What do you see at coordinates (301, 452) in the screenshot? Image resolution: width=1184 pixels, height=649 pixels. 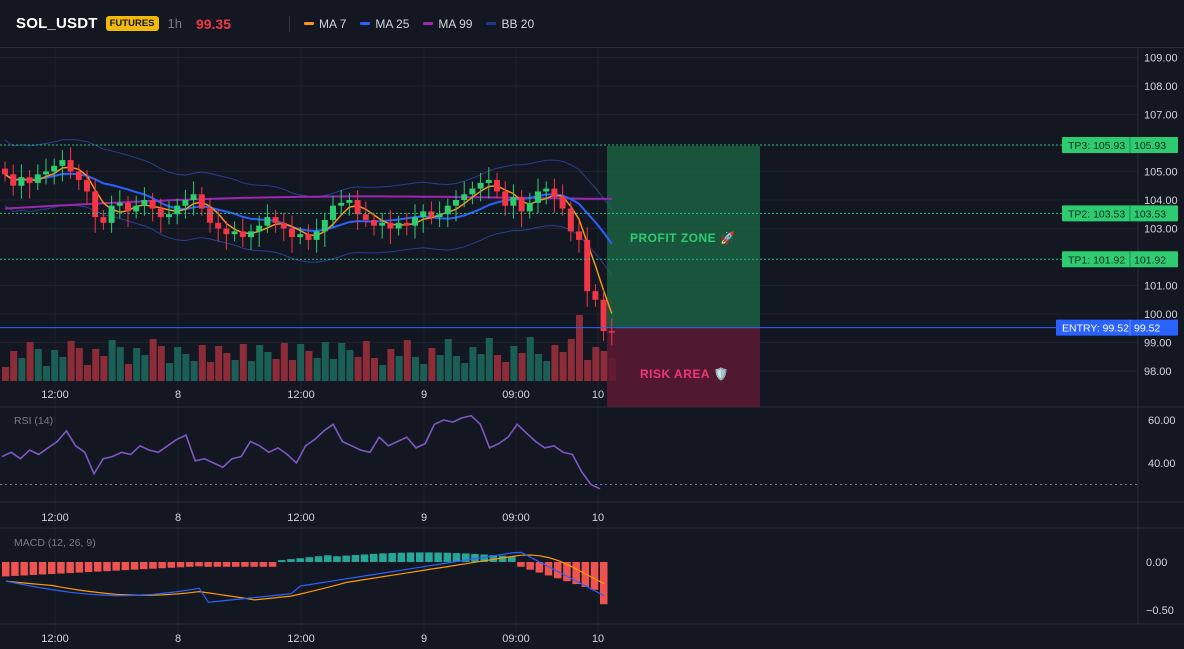 I see `rsi-line` at bounding box center [301, 452].